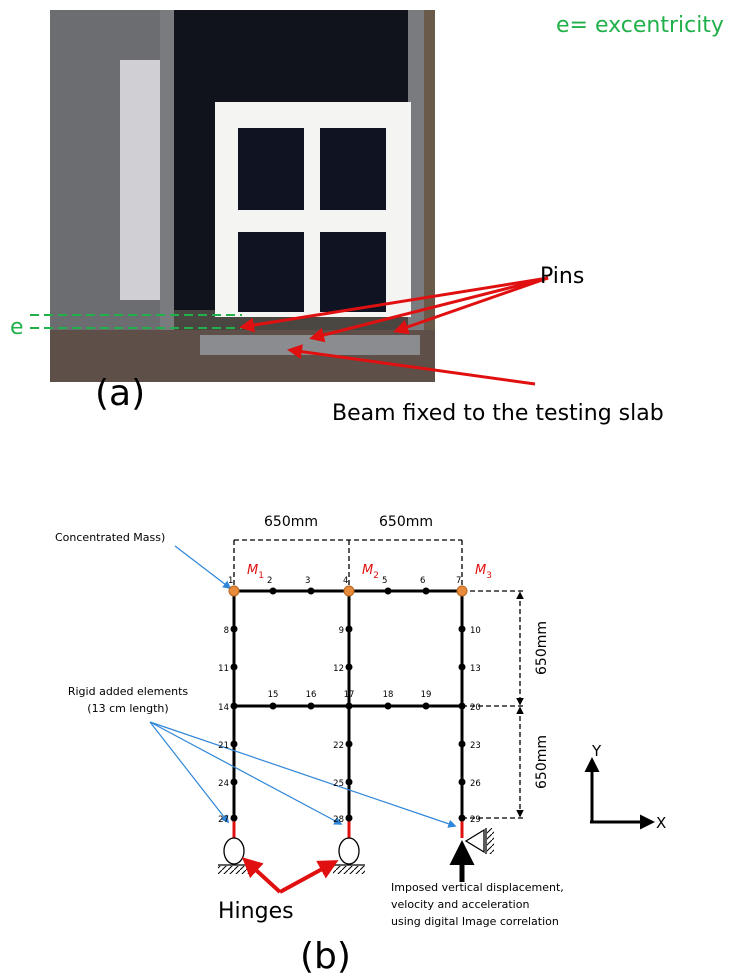  I want to click on mass-label: M2, so click(370, 572).